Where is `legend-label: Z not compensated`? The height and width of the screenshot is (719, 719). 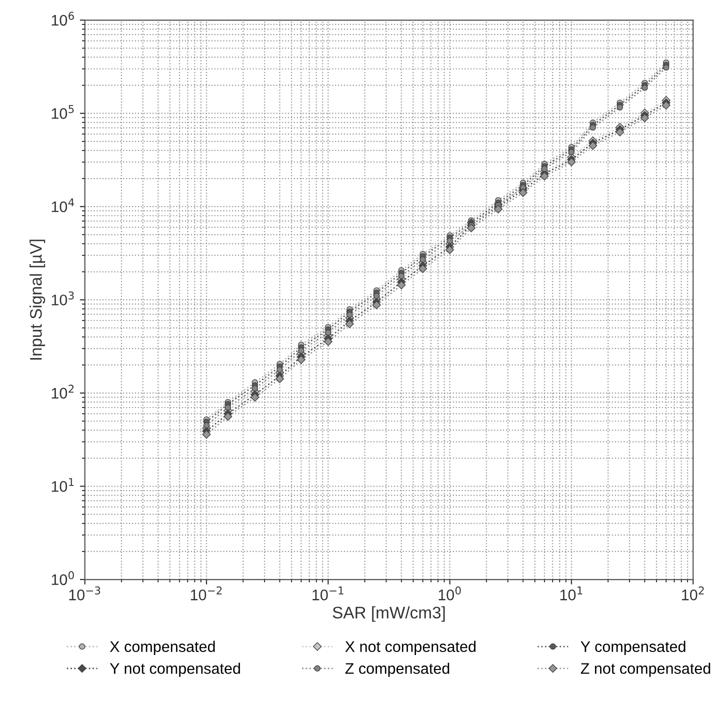 legend-label: Z not compensated is located at coordinates (645, 669).